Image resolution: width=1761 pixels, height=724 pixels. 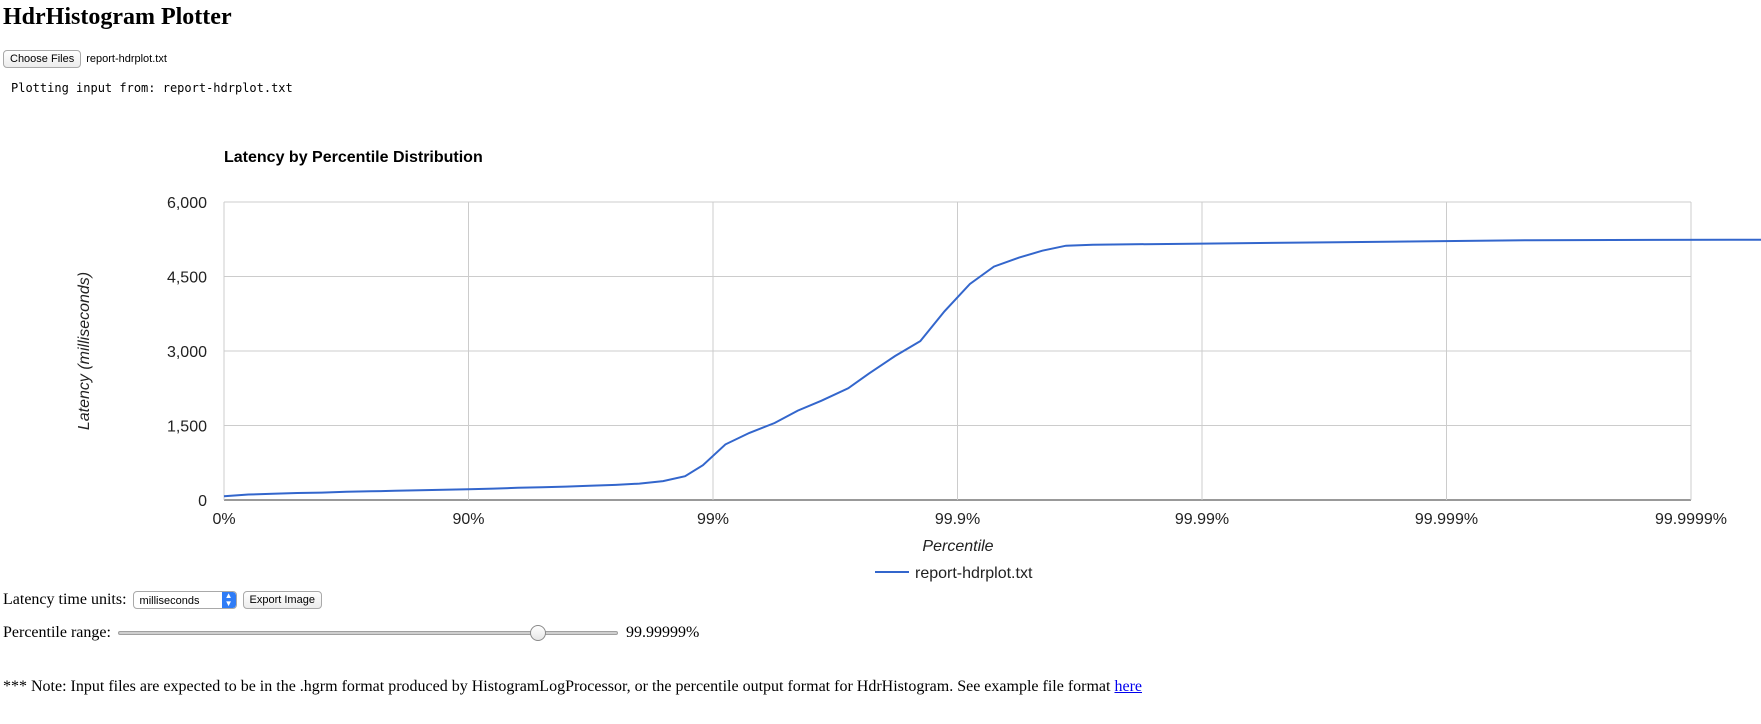 What do you see at coordinates (228, 600) in the screenshot?
I see `select-updown-arrow-icon: ▲ ▼` at bounding box center [228, 600].